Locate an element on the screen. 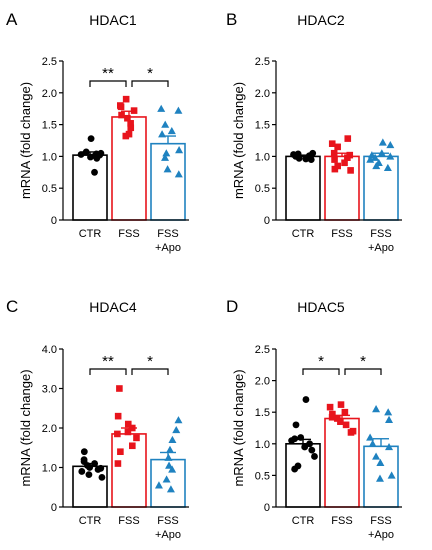  y-tick-label: 1.5 is located at coordinates (49, 126).